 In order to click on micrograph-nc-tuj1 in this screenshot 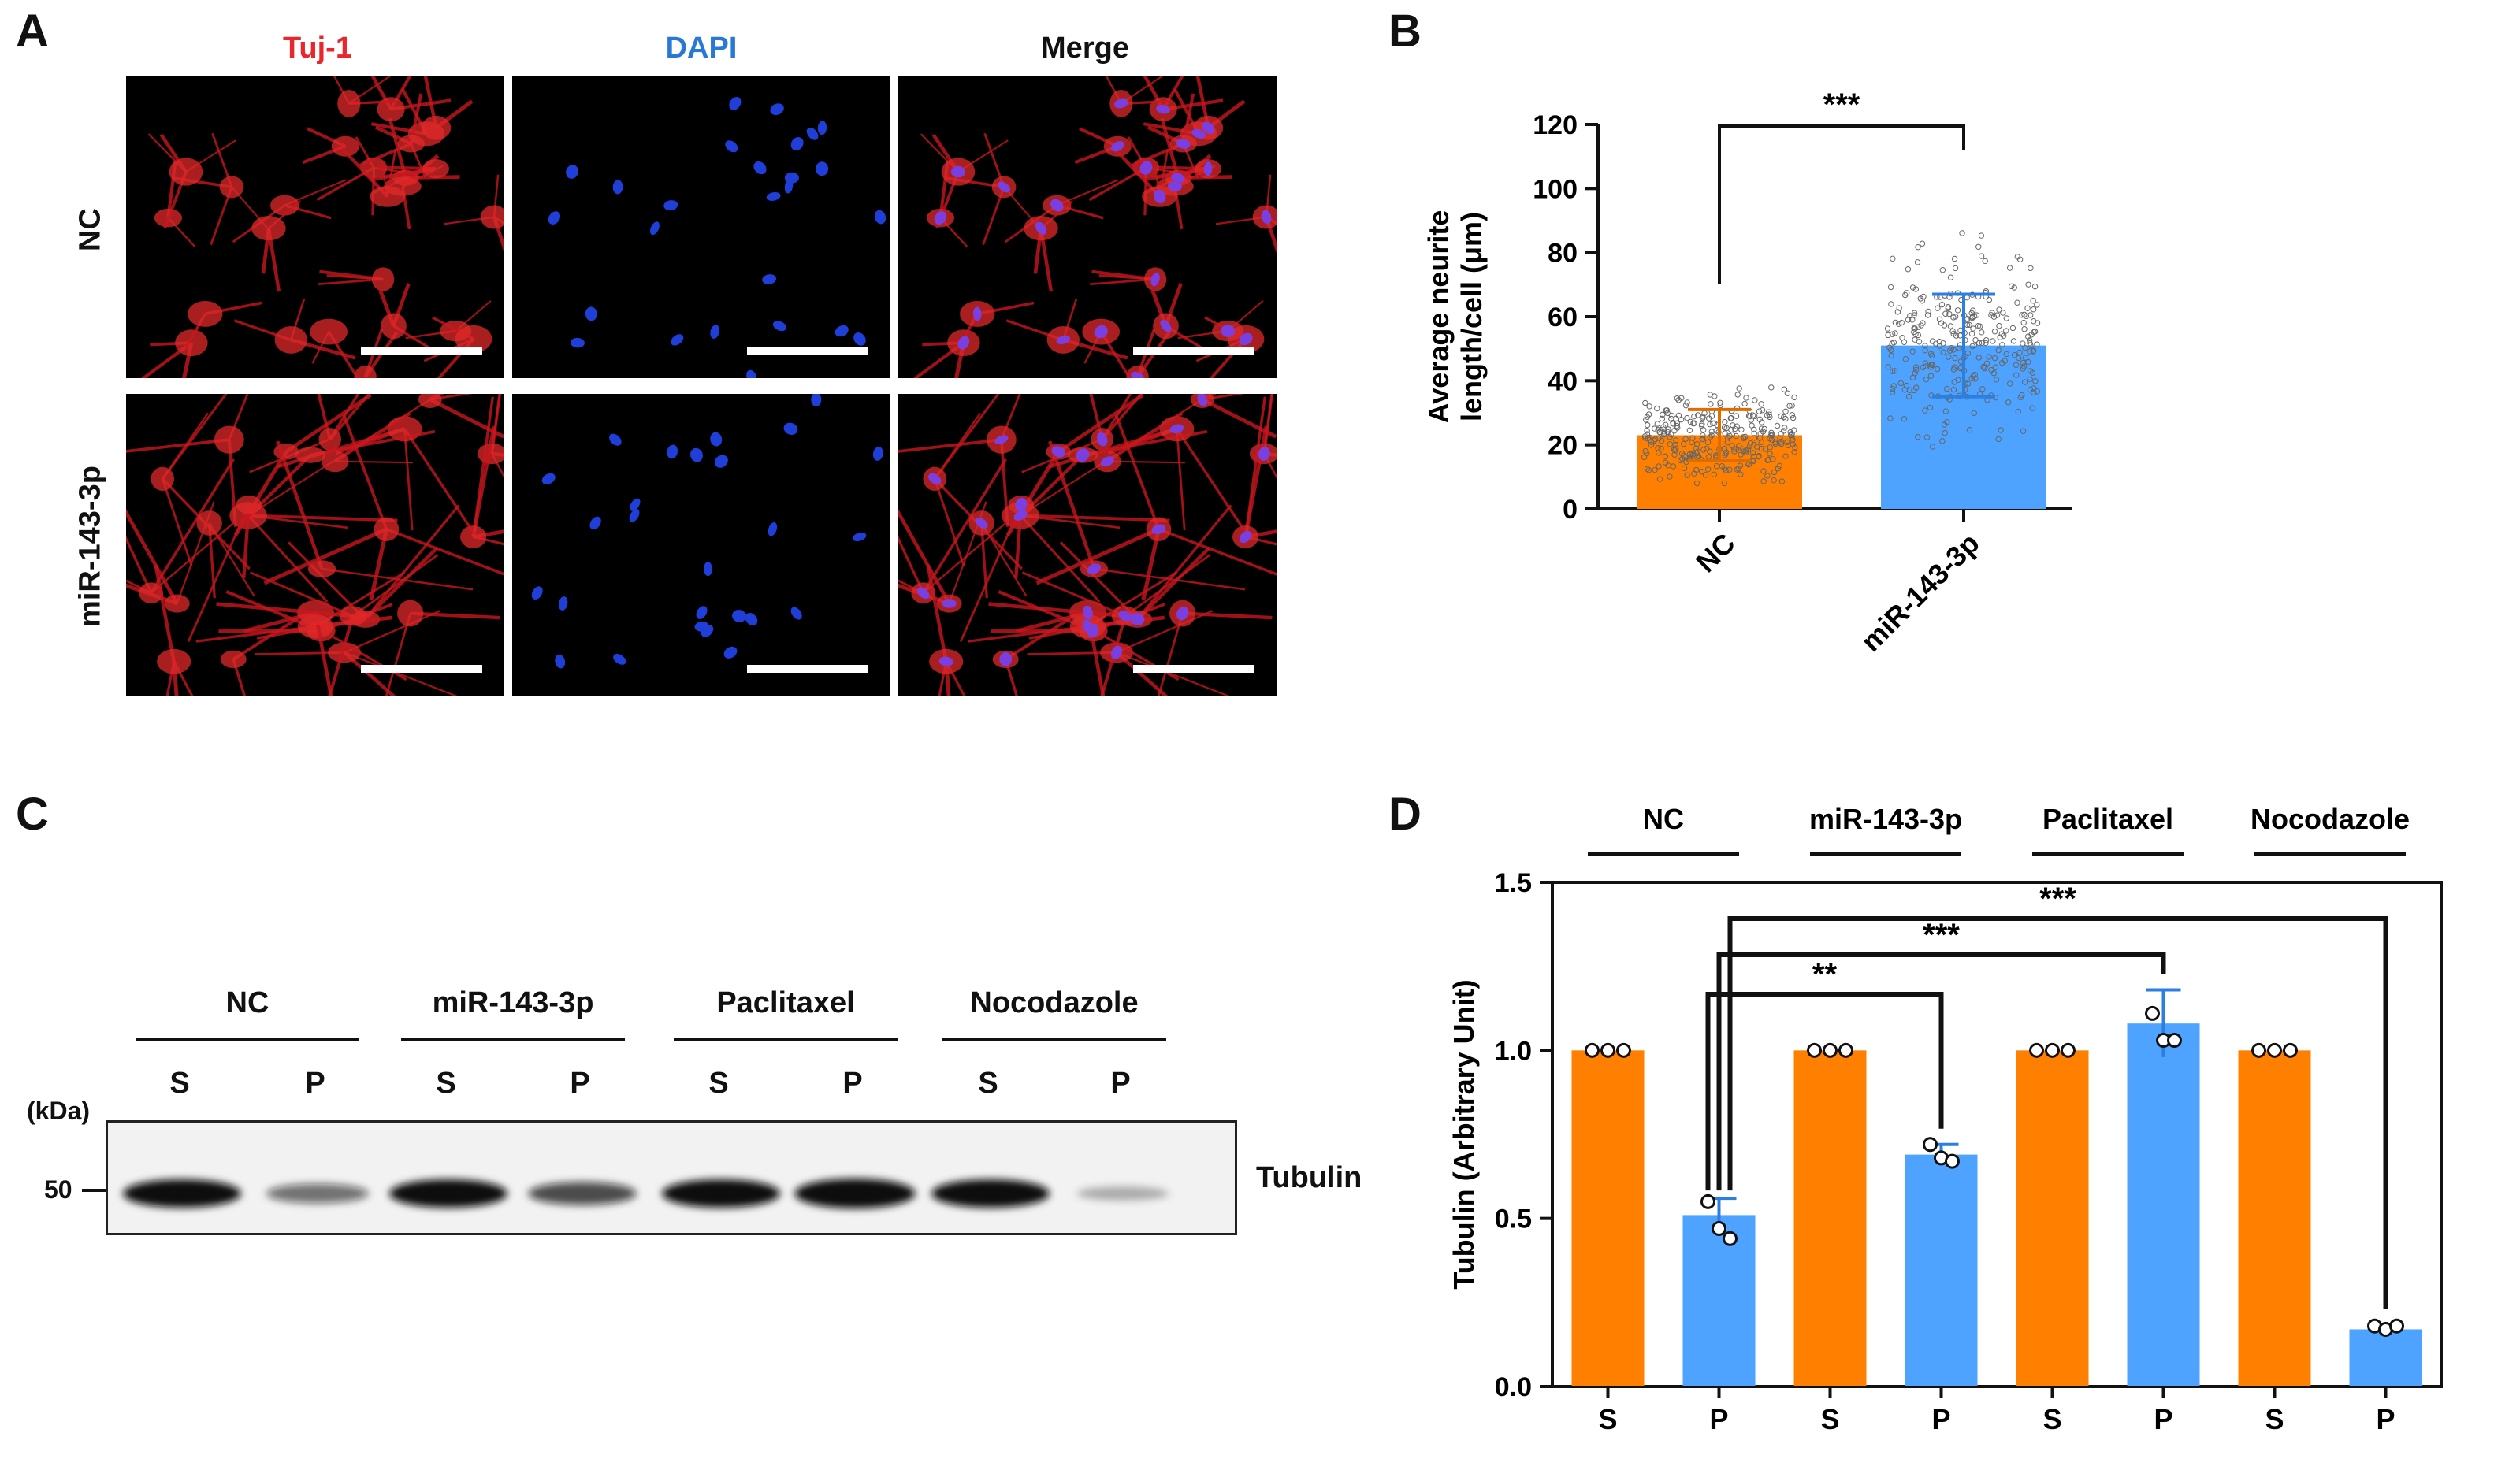, I will do `click(315, 227)`.